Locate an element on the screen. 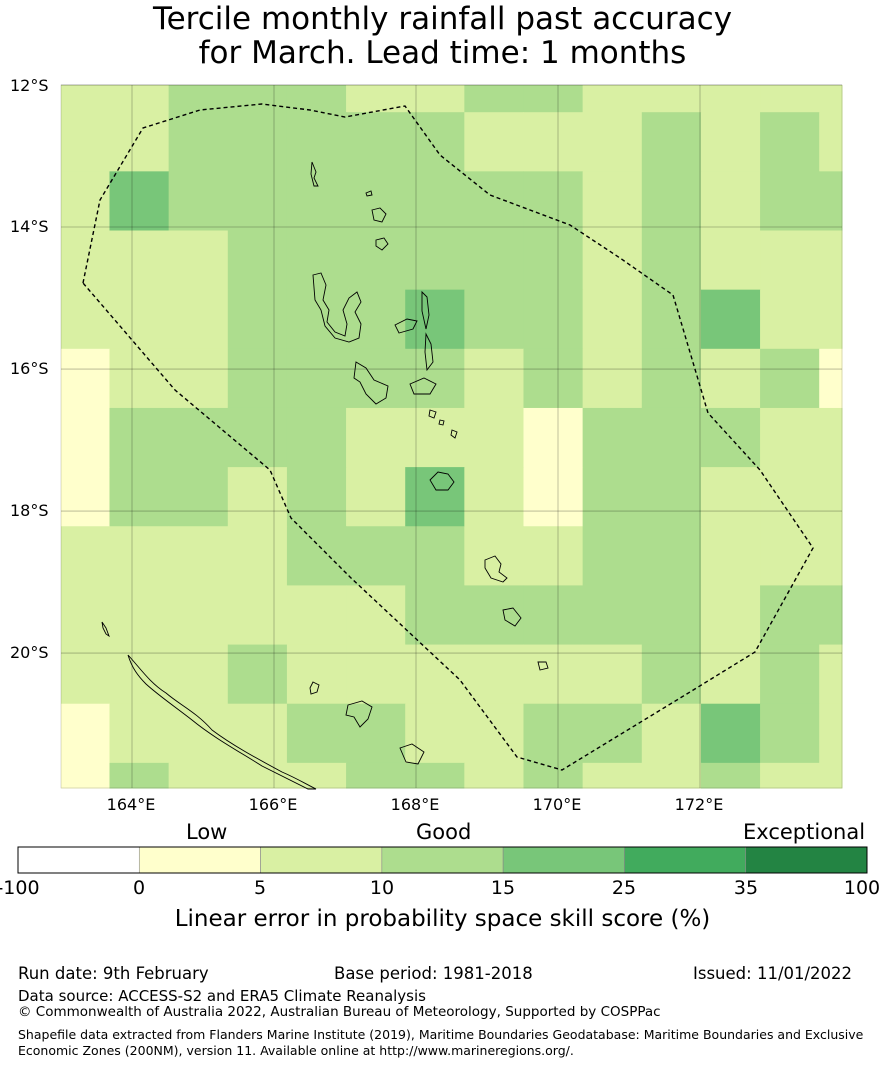 This screenshot has height=1065, width=885. category-label-exceptional: Exceptional is located at coordinates (804, 832).